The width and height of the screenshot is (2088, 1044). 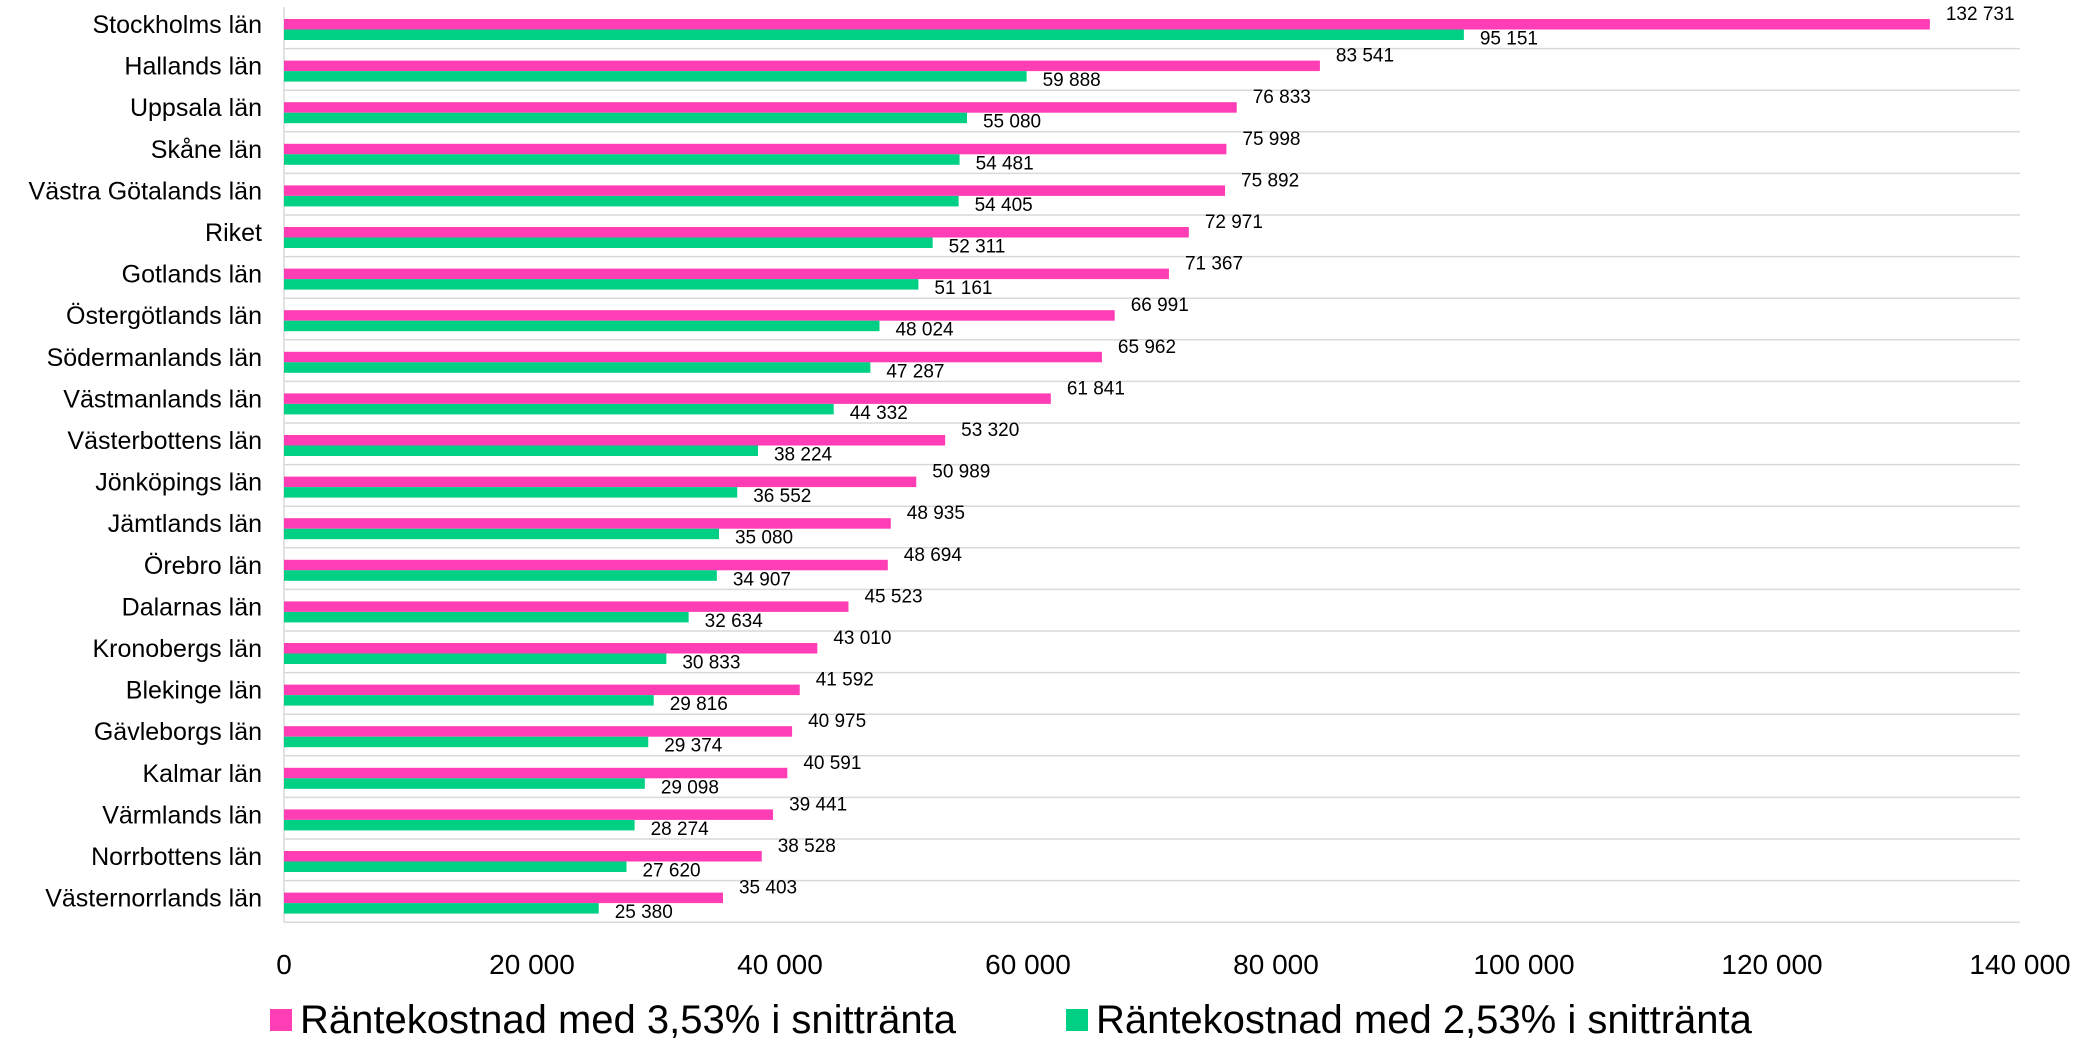 What do you see at coordinates (193, 67) in the screenshot?
I see `category-label: Hallands län` at bounding box center [193, 67].